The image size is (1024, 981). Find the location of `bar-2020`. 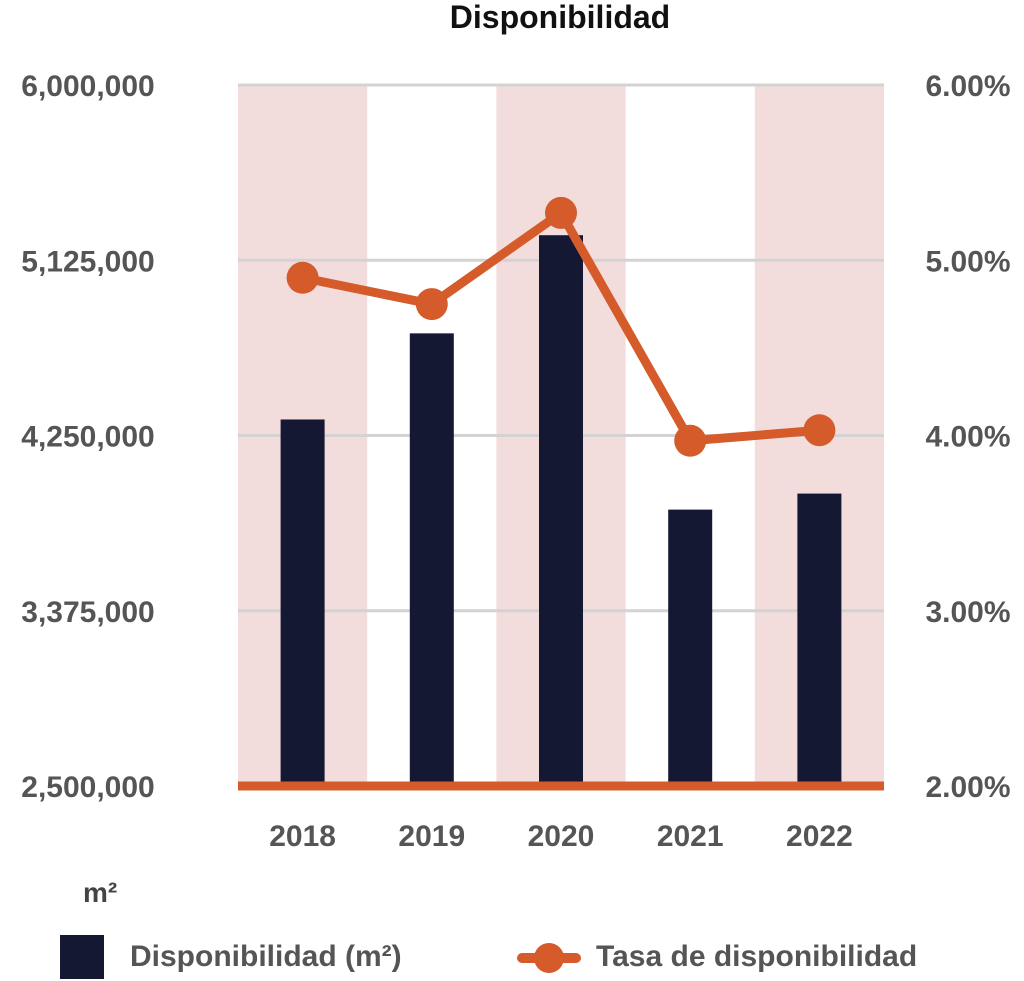

bar-2020 is located at coordinates (561, 510).